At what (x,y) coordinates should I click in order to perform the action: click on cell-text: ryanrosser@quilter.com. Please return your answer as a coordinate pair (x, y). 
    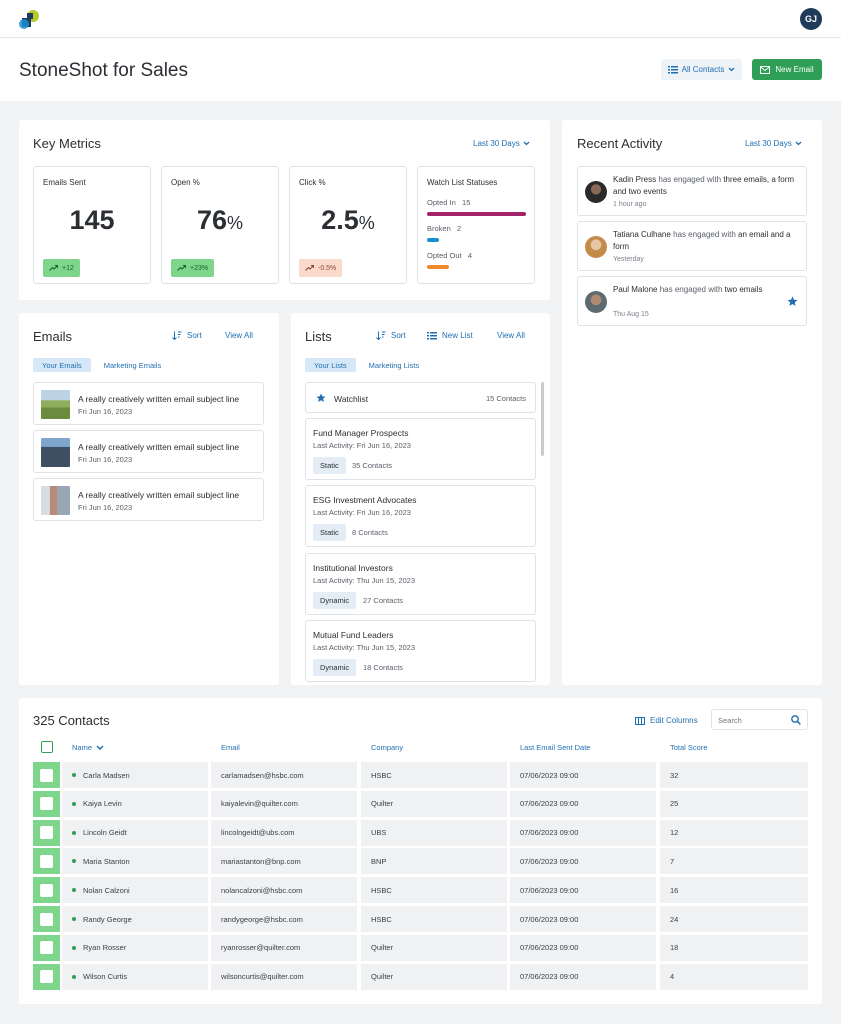
    Looking at the image, I should click on (261, 948).